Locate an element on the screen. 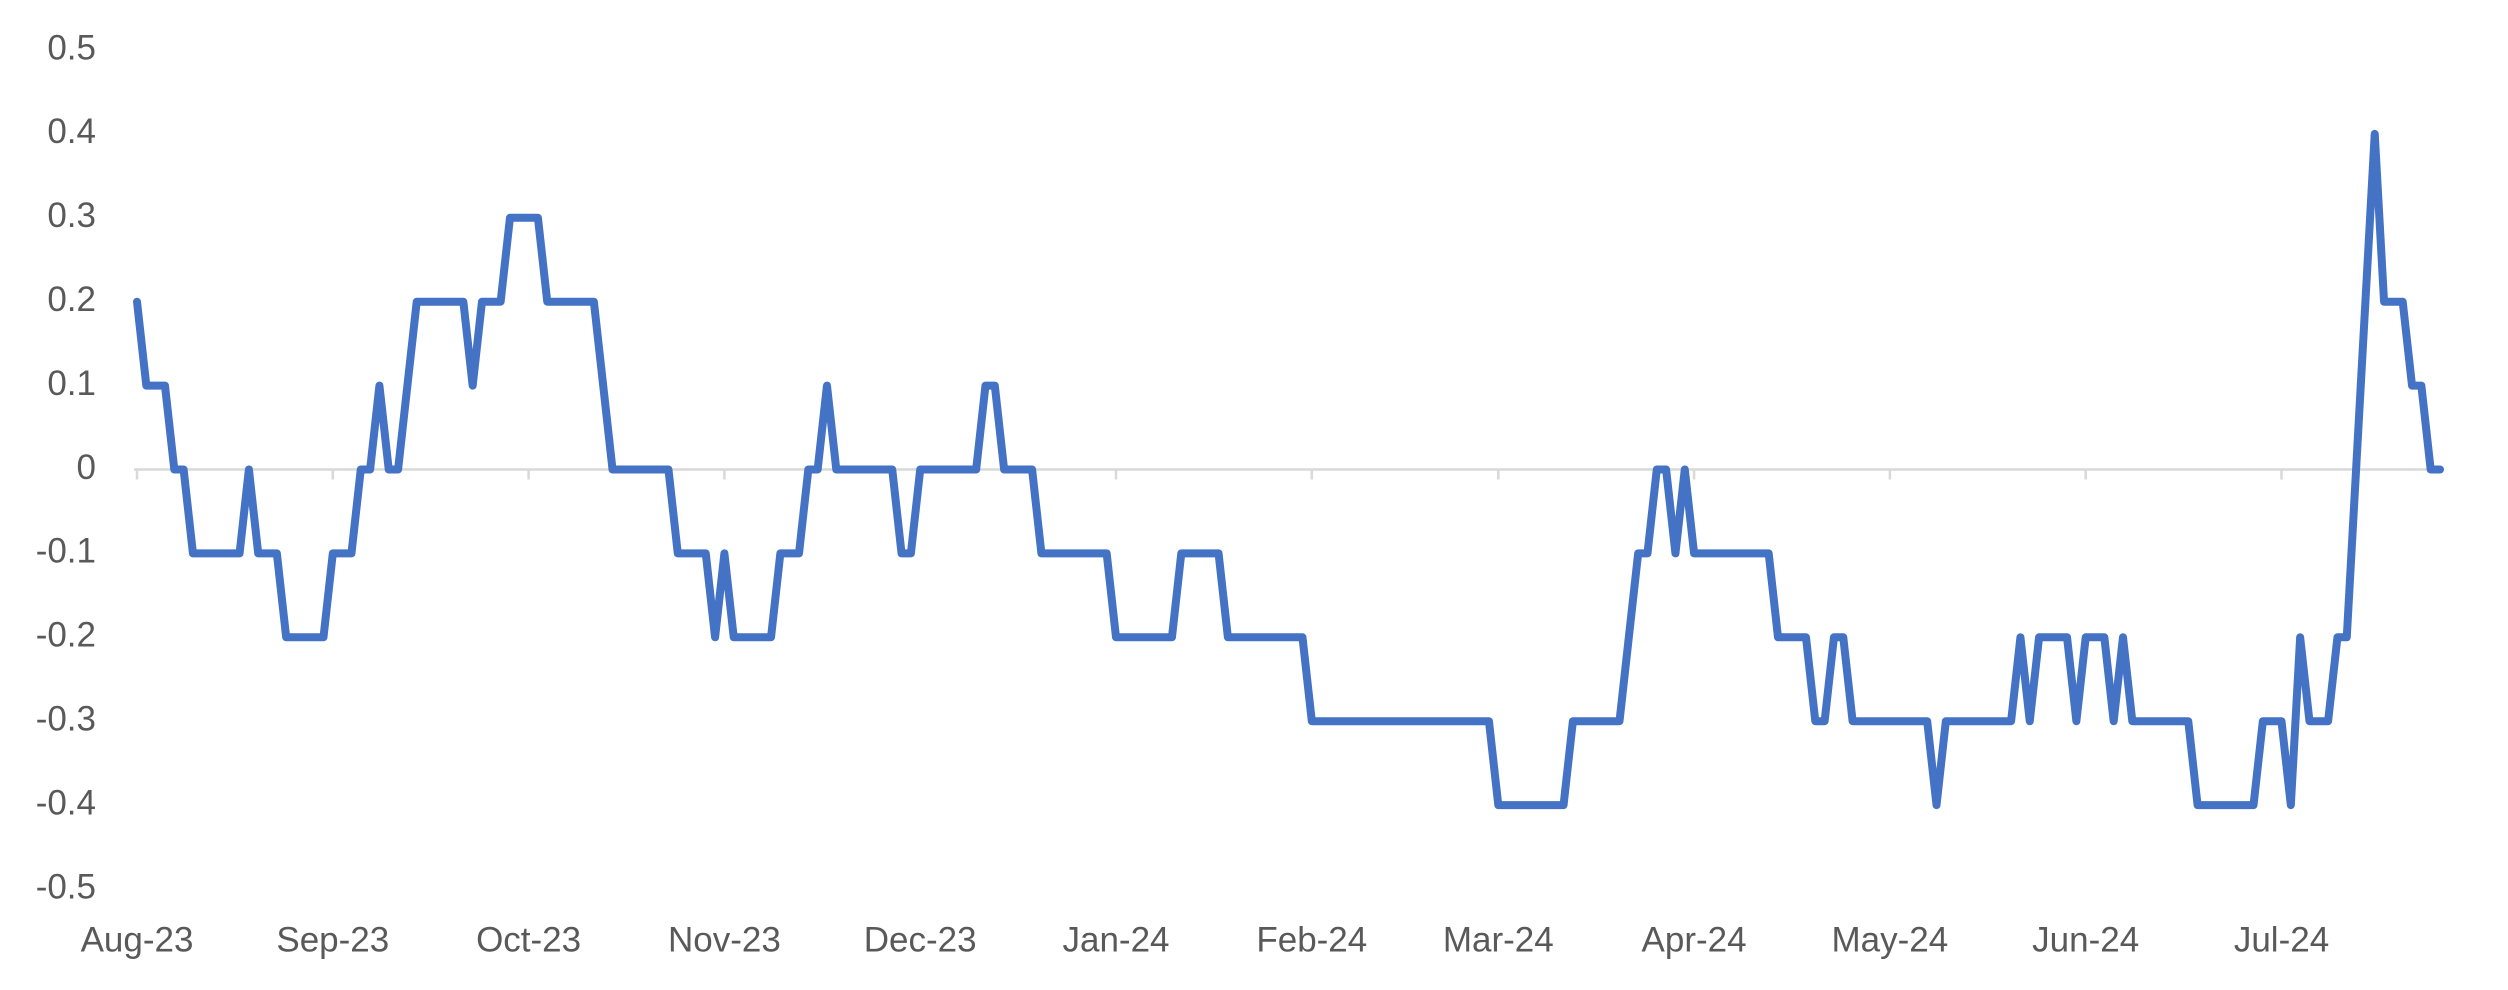 This screenshot has height=990, width=2508. x-tick-label: Jul-24 is located at coordinates (2281, 939).